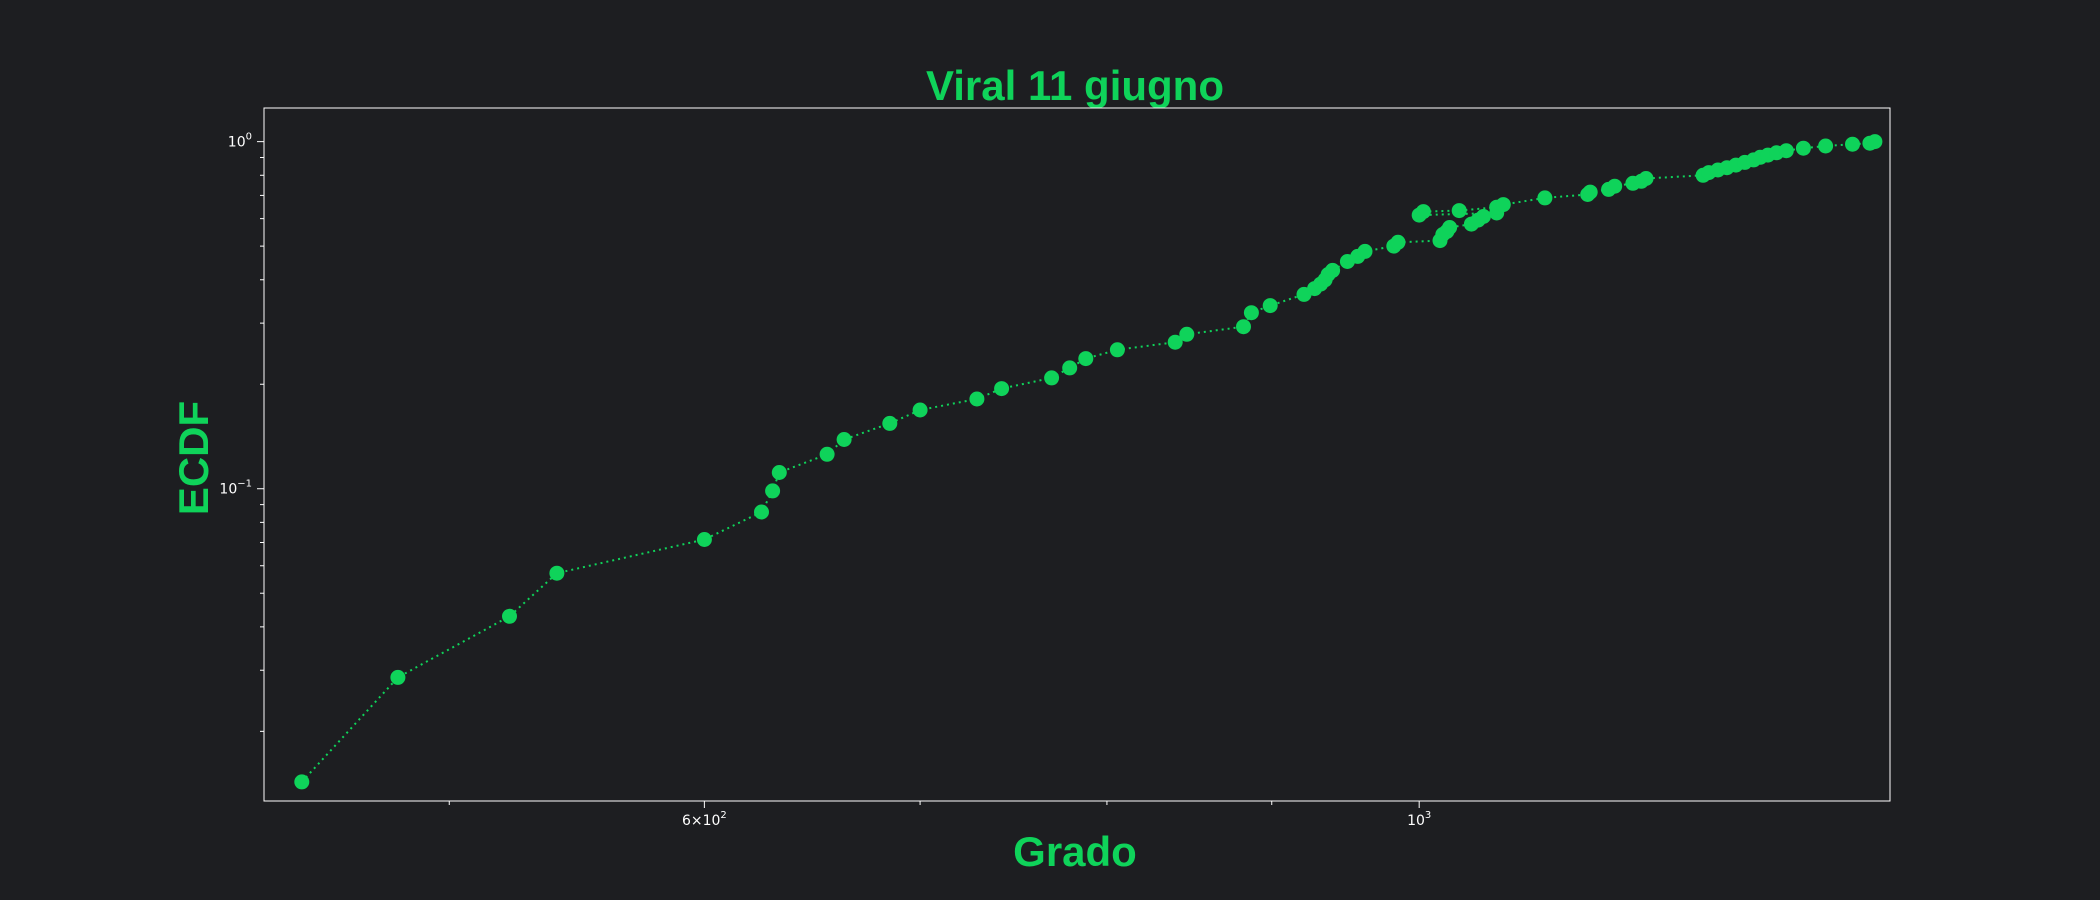 This screenshot has width=2100, height=900. What do you see at coordinates (1075, 85) in the screenshot?
I see `chart-title: Viral 11 giugno` at bounding box center [1075, 85].